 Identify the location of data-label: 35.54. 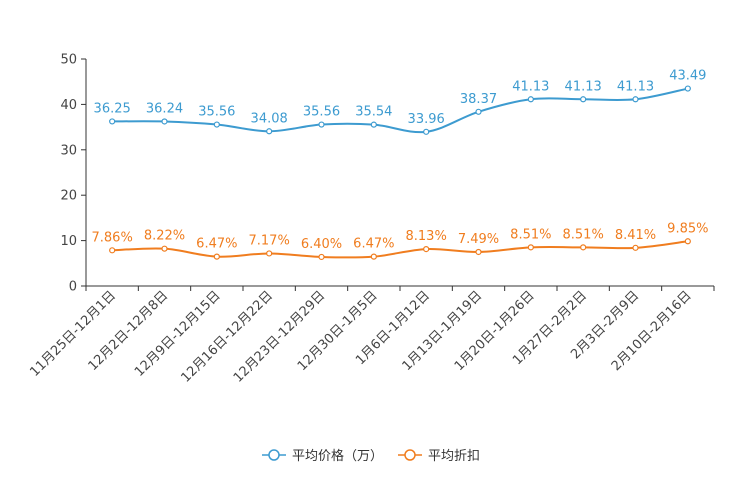
(373, 112).